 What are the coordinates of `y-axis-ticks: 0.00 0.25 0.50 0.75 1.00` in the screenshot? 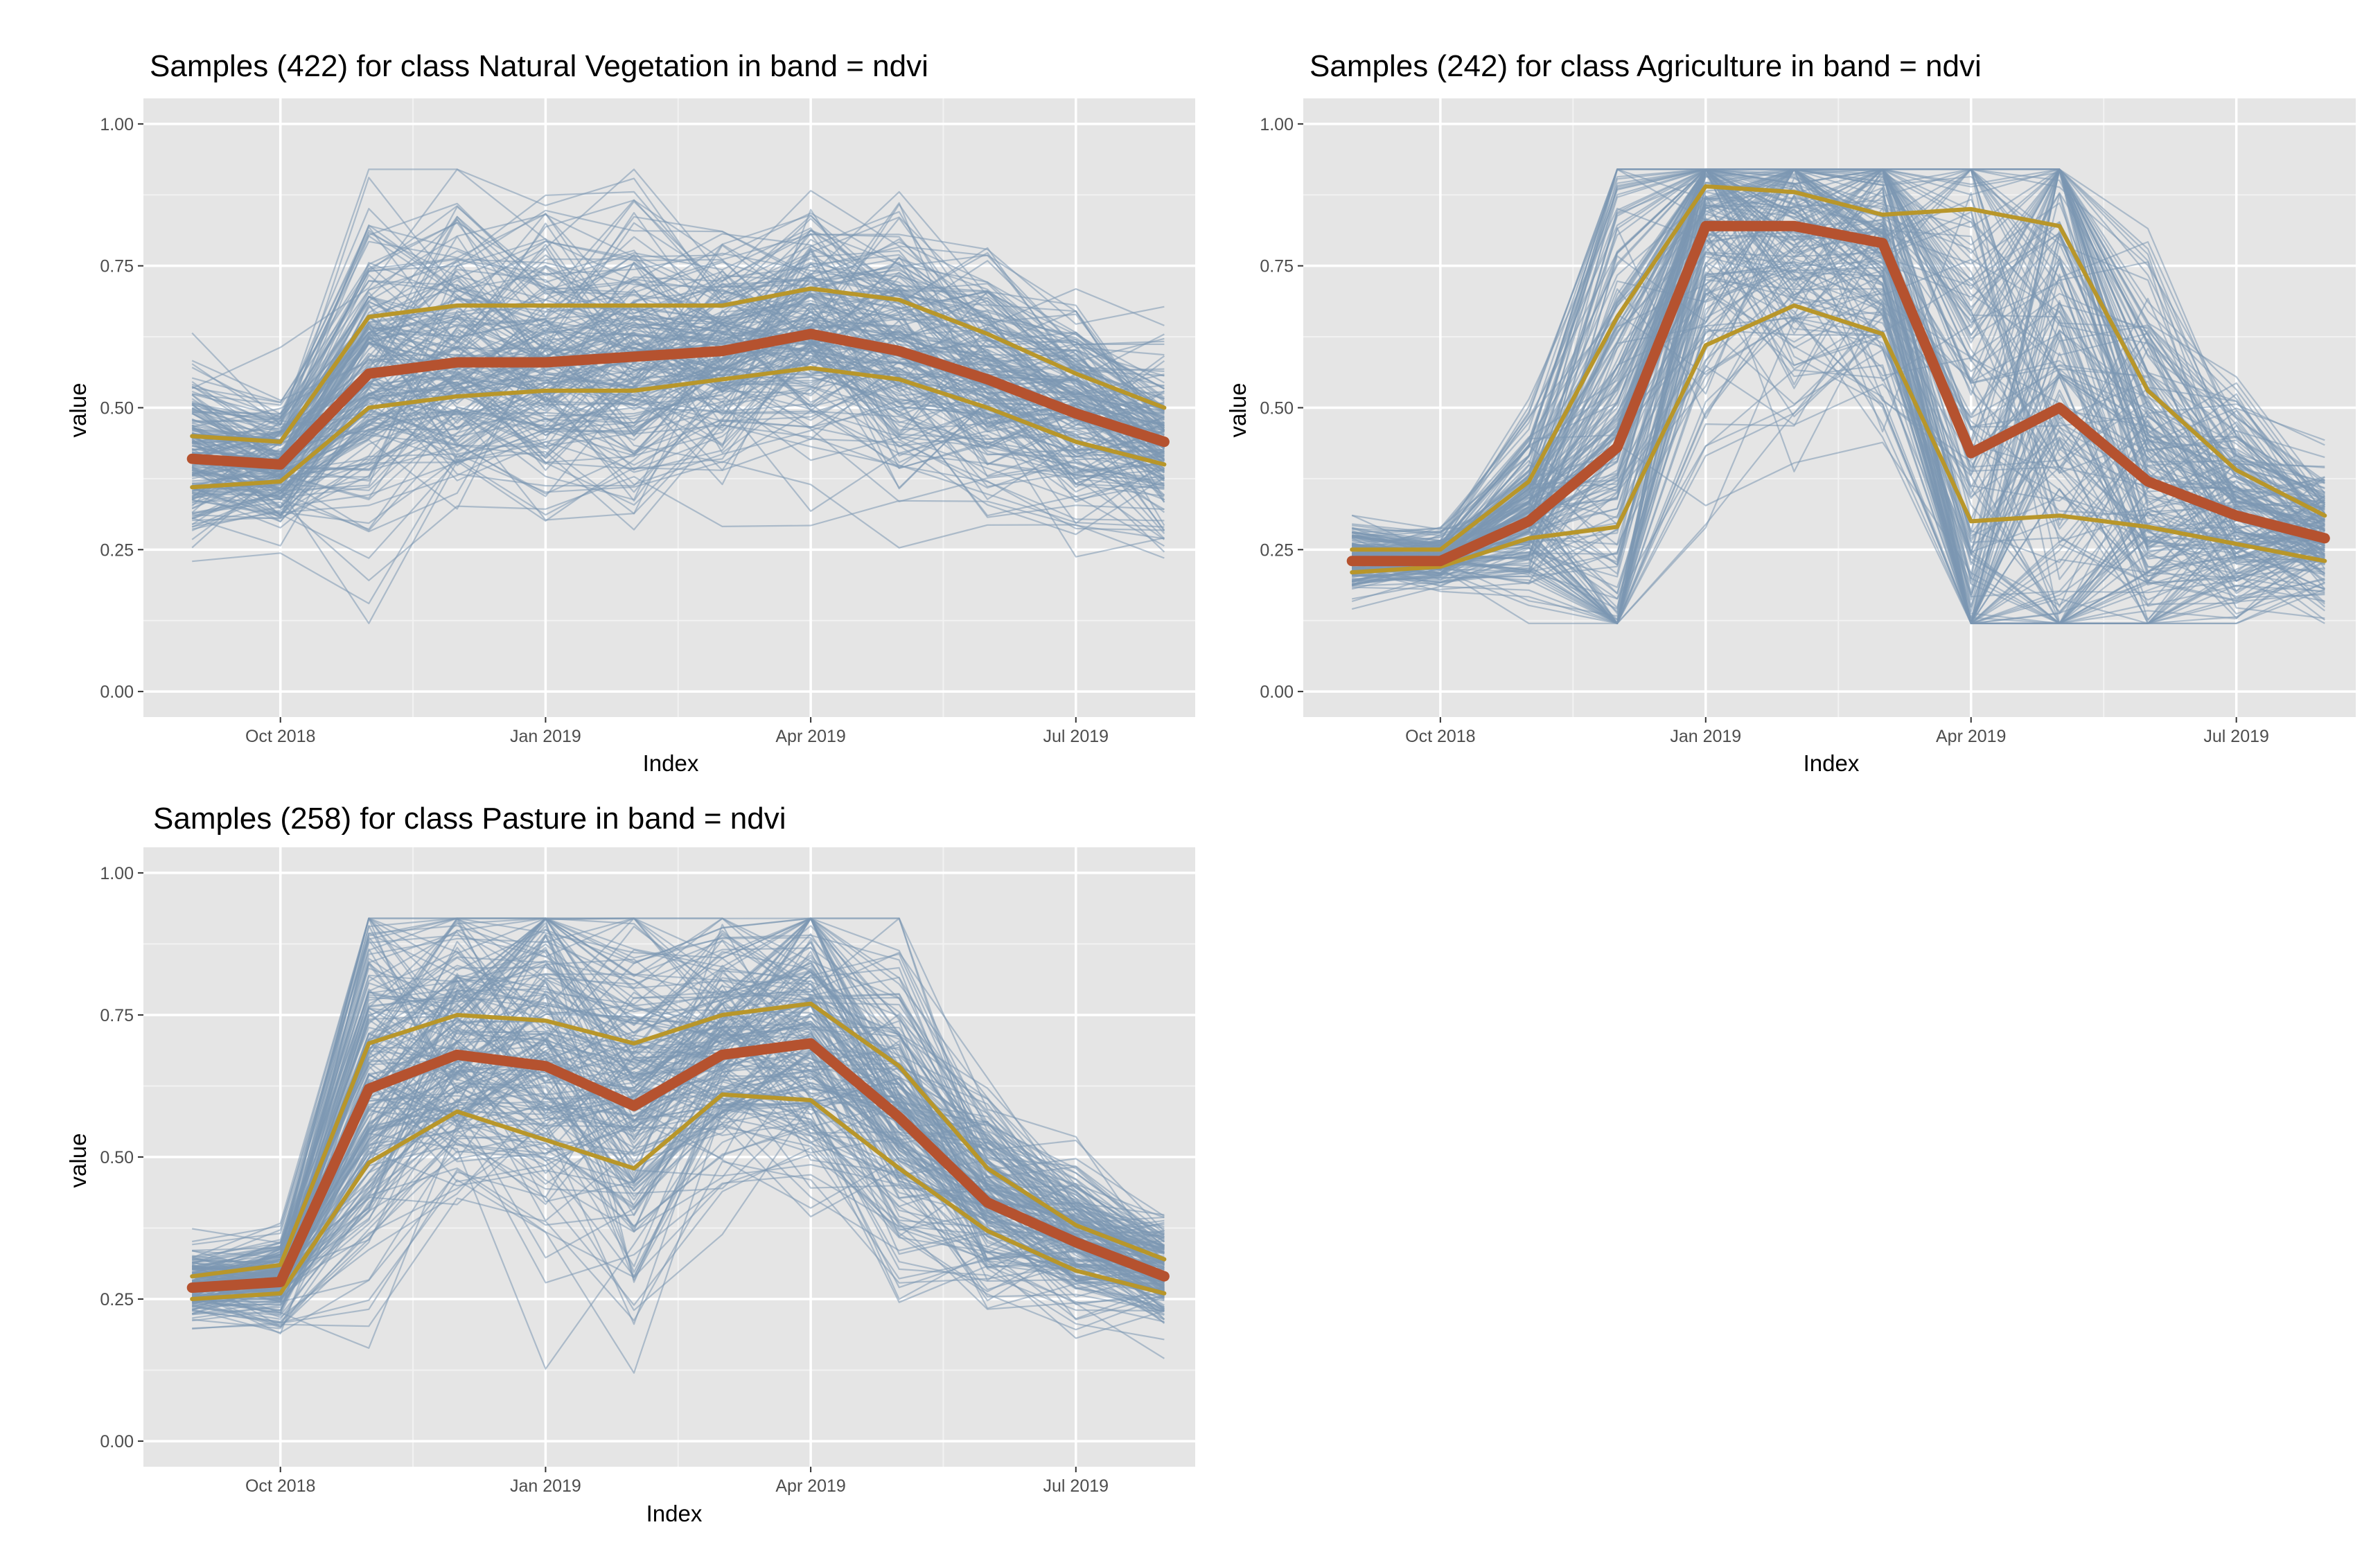 It's located at (122, 408).